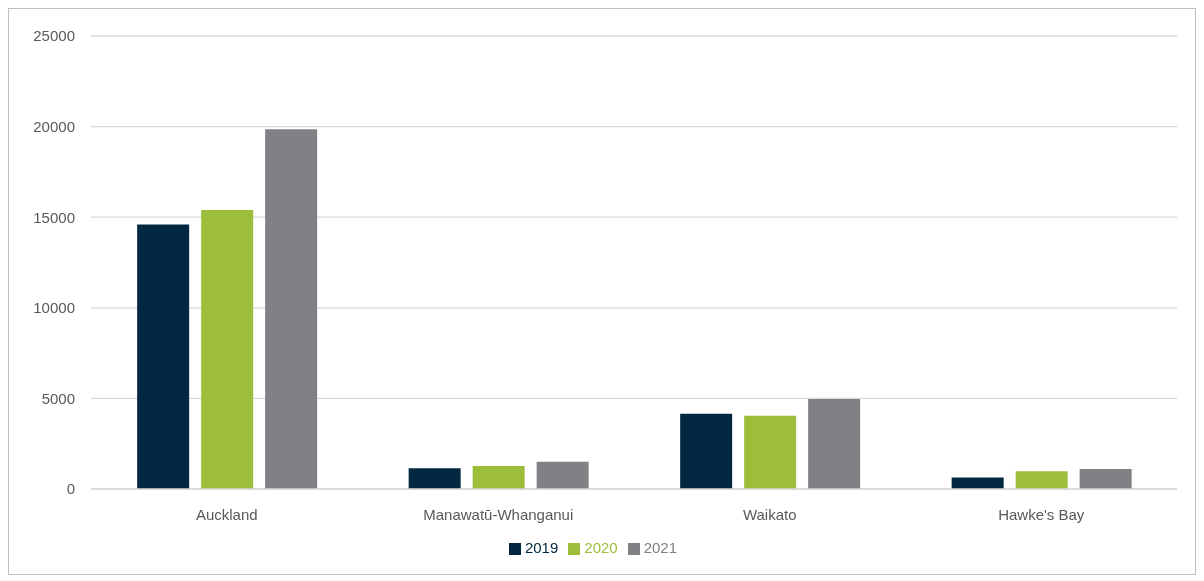  Describe the element at coordinates (70, 489) in the screenshot. I see `y-tick-label: 0` at that location.